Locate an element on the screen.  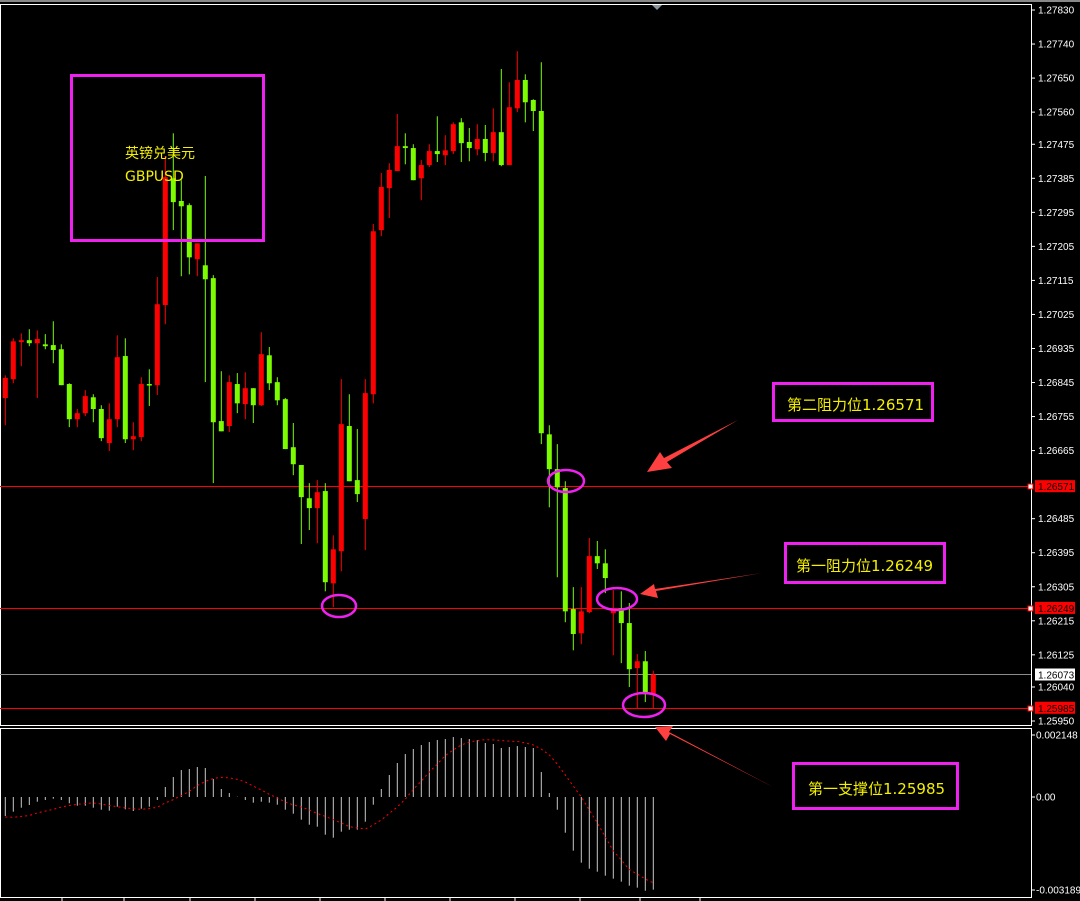
price-tick-label: 1.26125 is located at coordinates (1056, 655).